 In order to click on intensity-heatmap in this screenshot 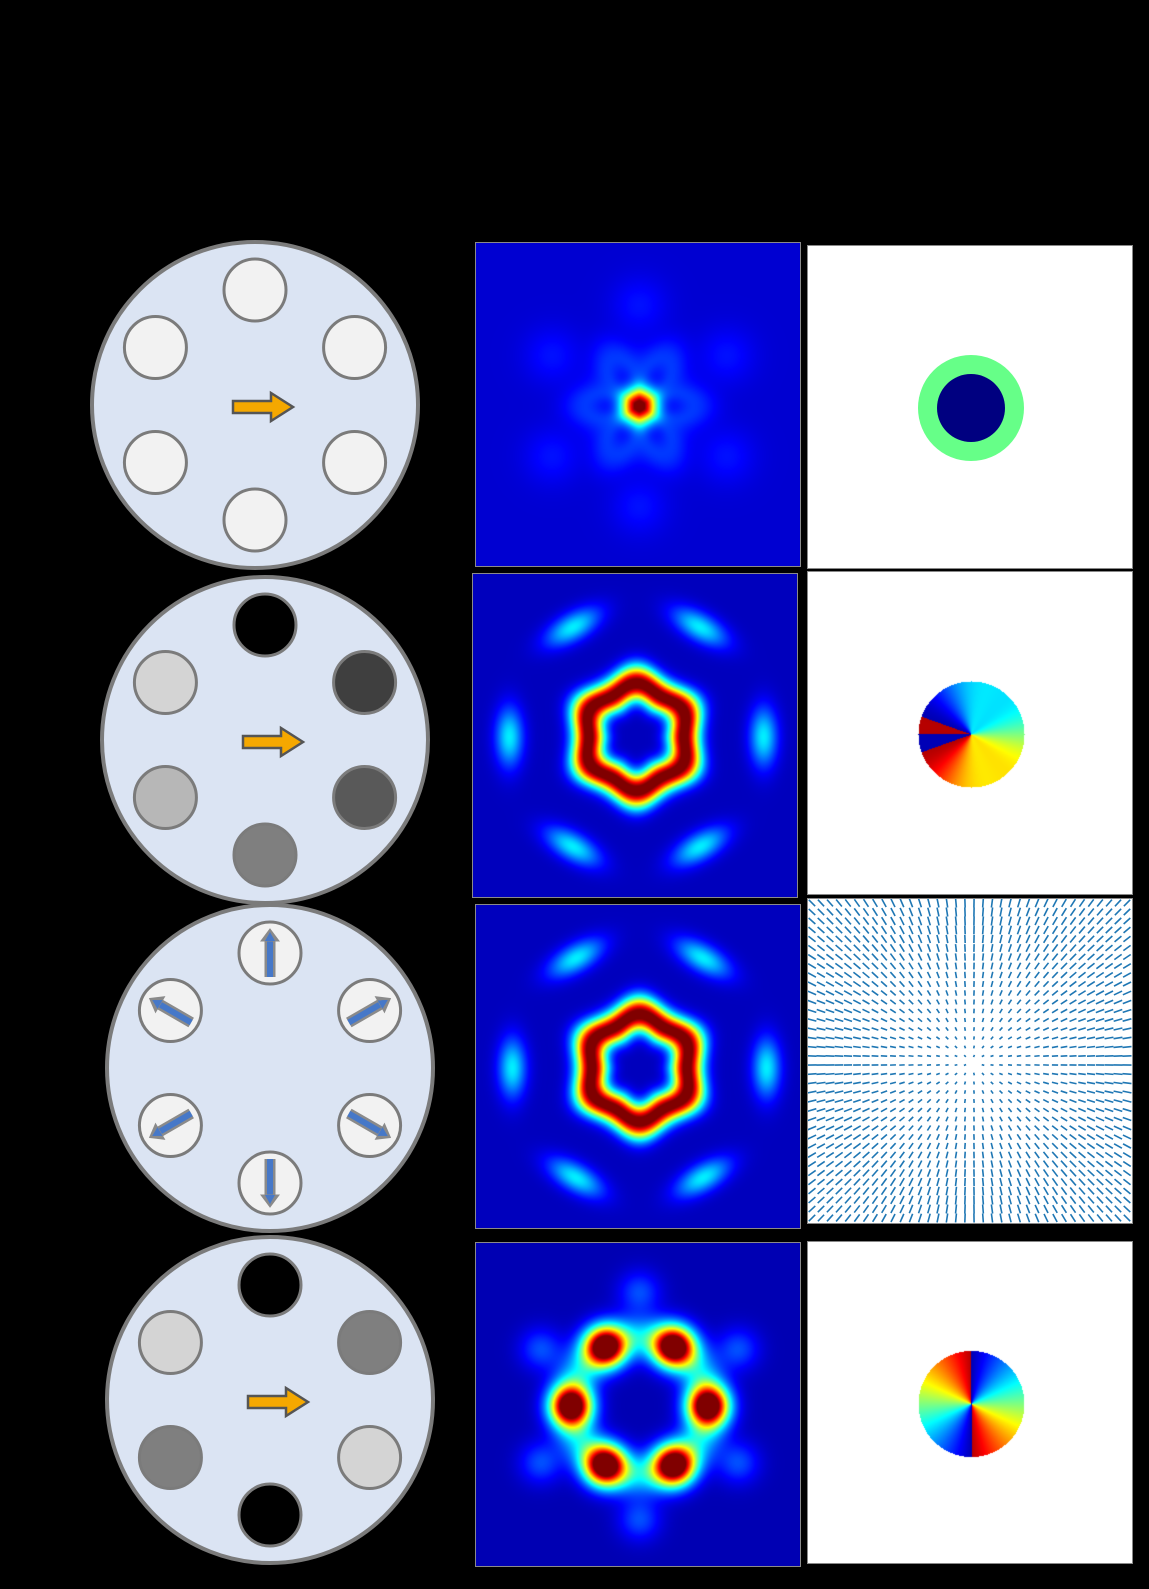, I will do `click(635, 735)`.